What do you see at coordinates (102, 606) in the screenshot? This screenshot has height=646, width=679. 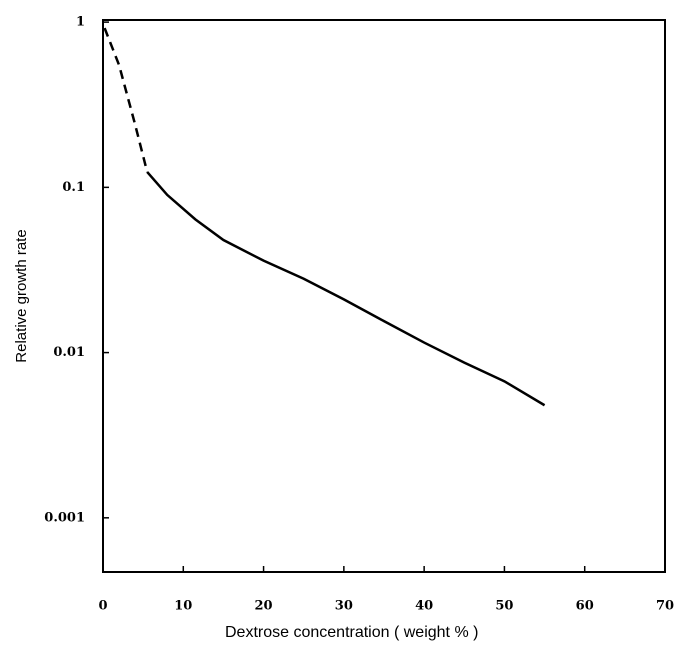 I see `x-tick-label: 0` at bounding box center [102, 606].